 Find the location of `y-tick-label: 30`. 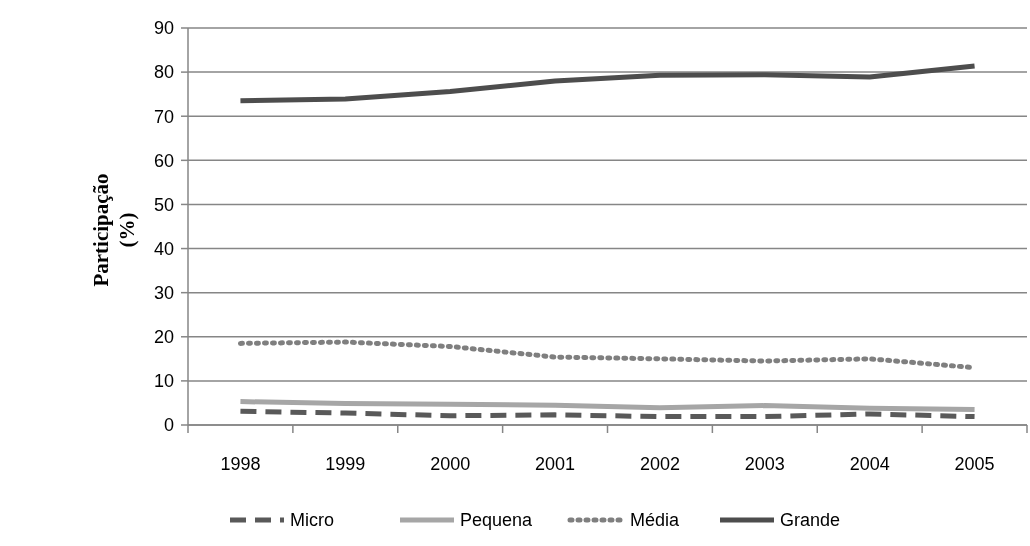

y-tick-label: 30 is located at coordinates (163, 292).